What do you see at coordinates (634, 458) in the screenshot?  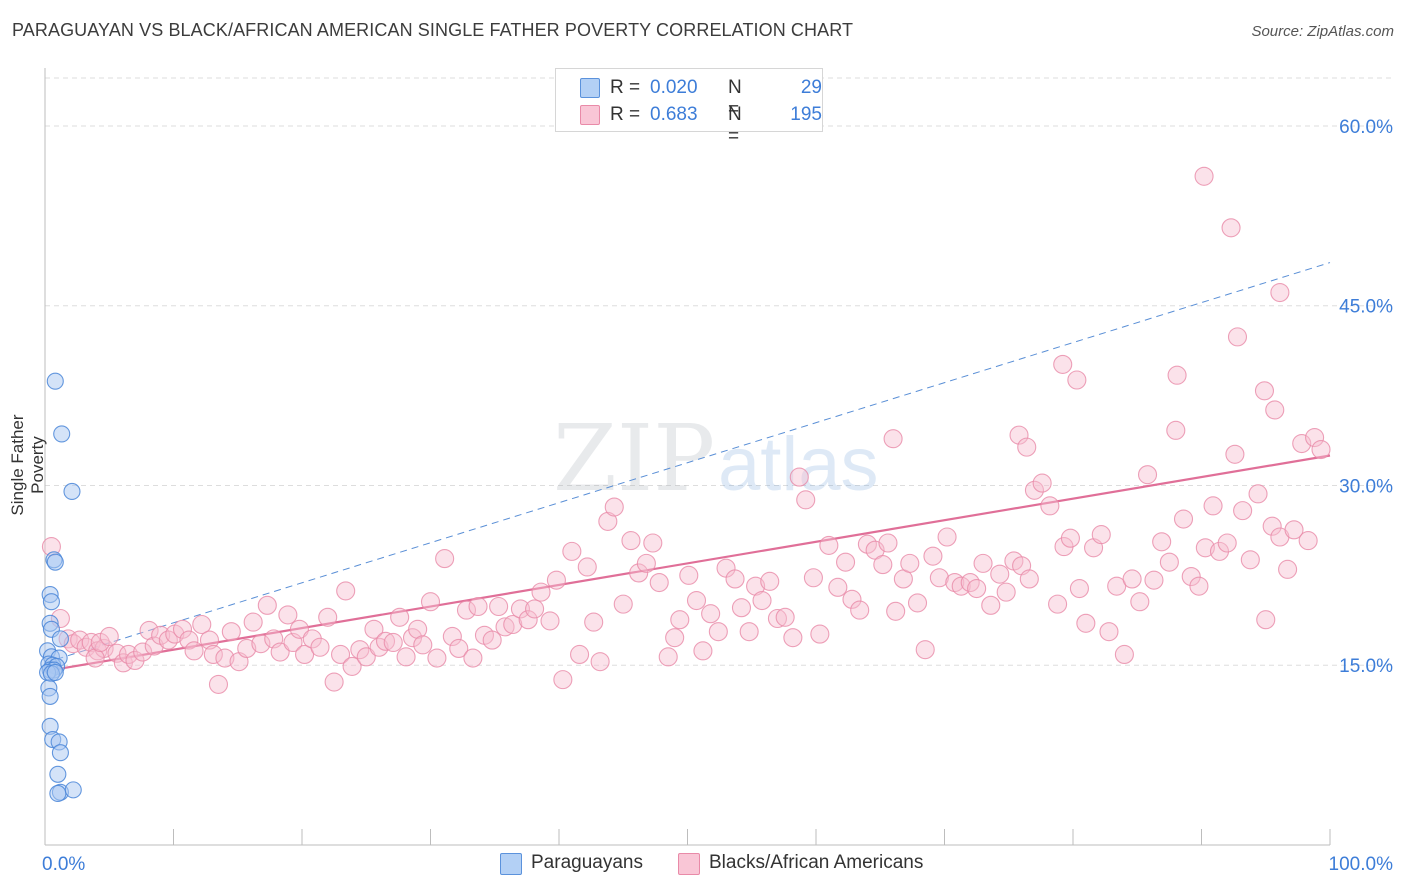 I see `watermark-zip: ZIP` at bounding box center [634, 458].